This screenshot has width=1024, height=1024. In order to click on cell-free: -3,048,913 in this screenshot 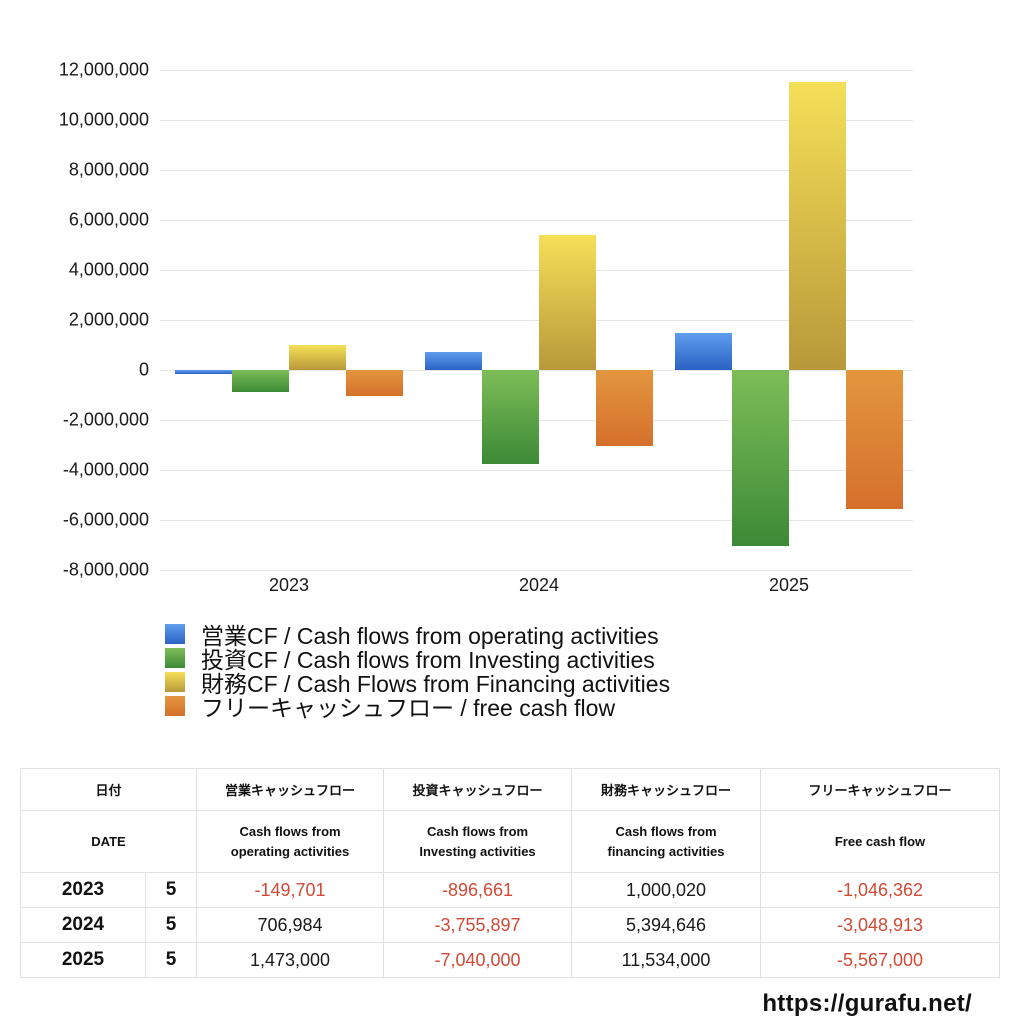, I will do `click(880, 925)`.